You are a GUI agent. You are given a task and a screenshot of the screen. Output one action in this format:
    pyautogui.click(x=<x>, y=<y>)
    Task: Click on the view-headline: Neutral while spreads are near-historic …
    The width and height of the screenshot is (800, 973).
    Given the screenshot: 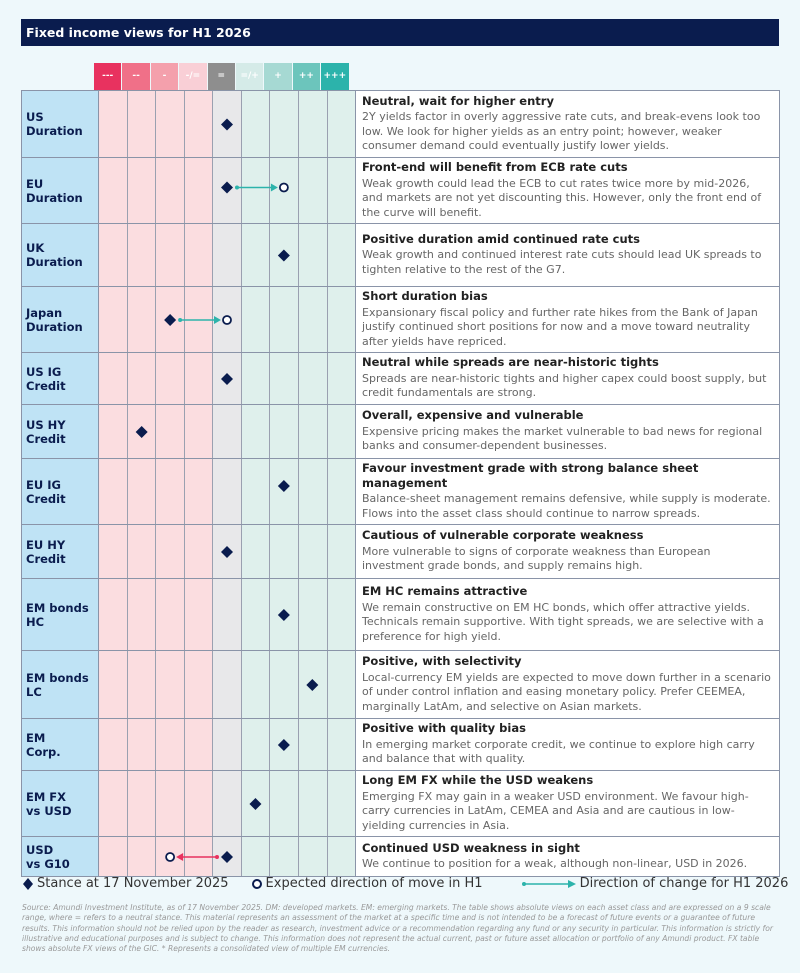 What is the action you would take?
    pyautogui.click(x=510, y=362)
    